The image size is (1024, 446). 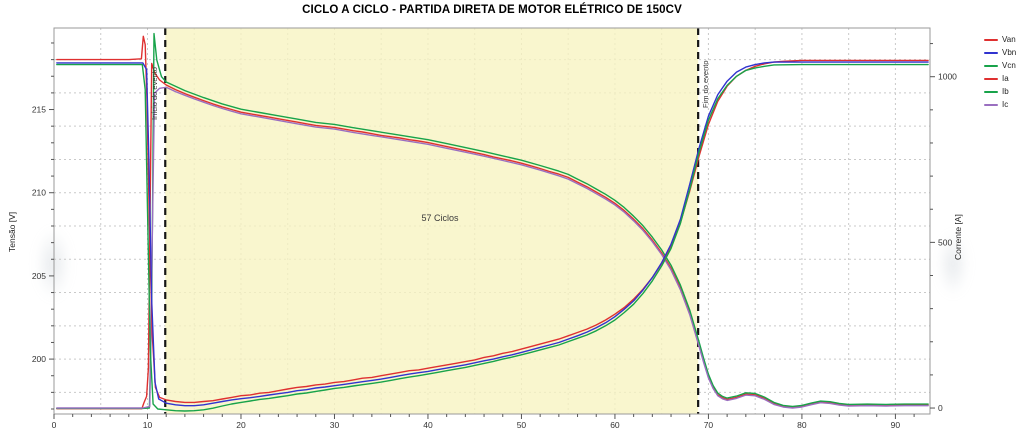 I want to click on x-tick-label: 40, so click(x=428, y=425).